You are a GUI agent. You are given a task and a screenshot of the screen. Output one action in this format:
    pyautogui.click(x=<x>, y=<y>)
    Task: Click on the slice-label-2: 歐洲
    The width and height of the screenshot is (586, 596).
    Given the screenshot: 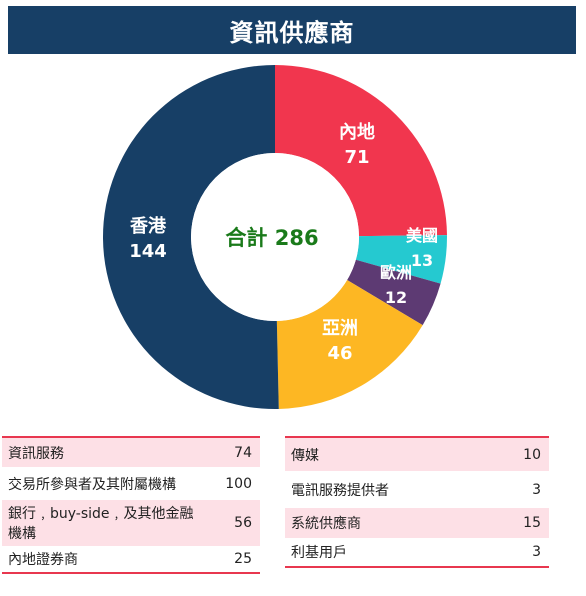 What is the action you would take?
    pyautogui.click(x=396, y=272)
    